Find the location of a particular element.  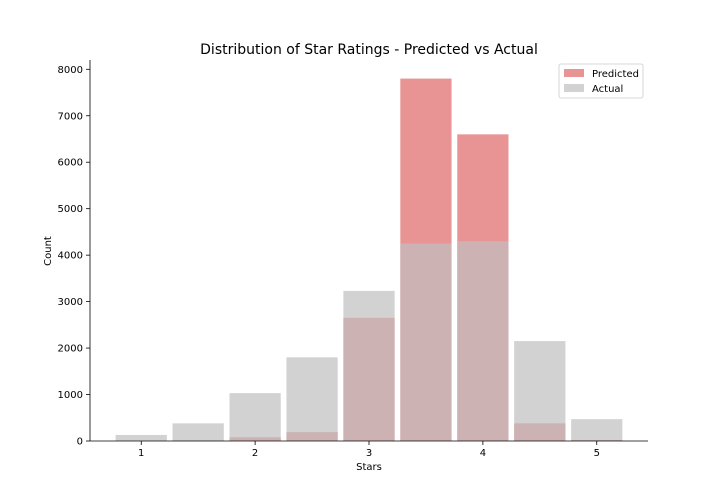

y-tick-label-8: 8000 is located at coordinates (70, 70).